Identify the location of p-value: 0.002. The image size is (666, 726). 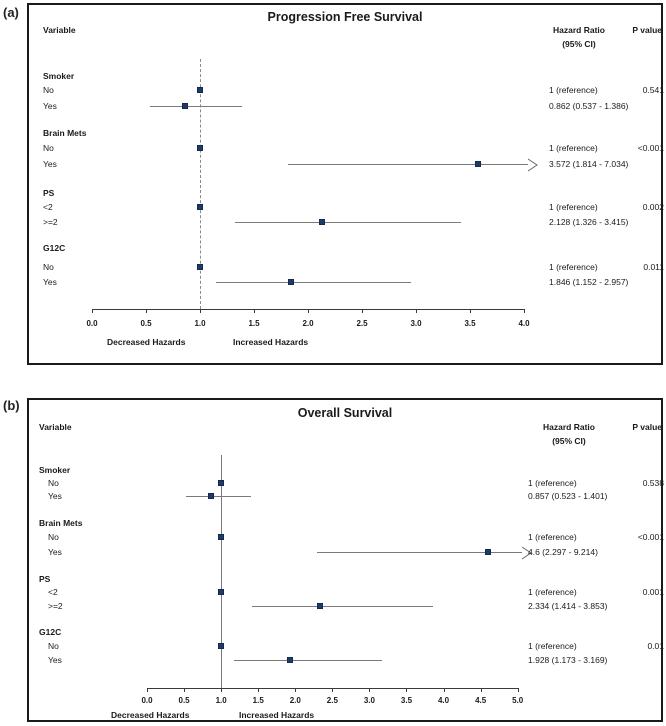
(653, 206).